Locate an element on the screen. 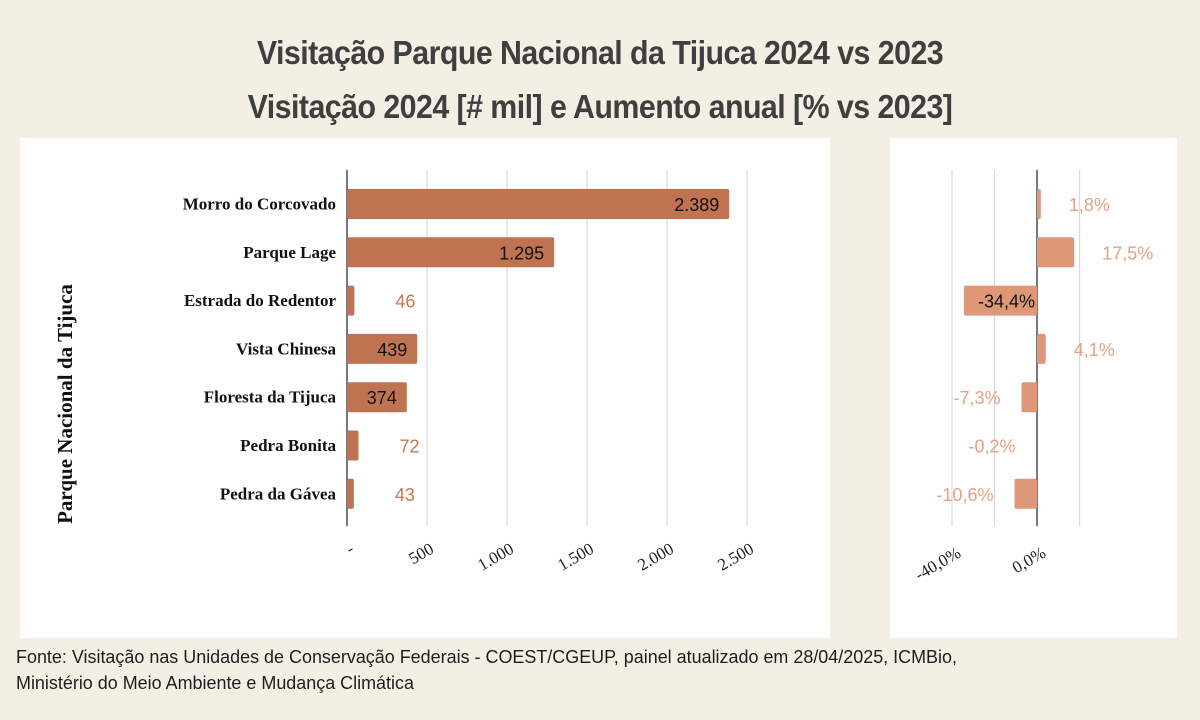 The image size is (1200, 720). visits-value-label: 72 is located at coordinates (410, 447).